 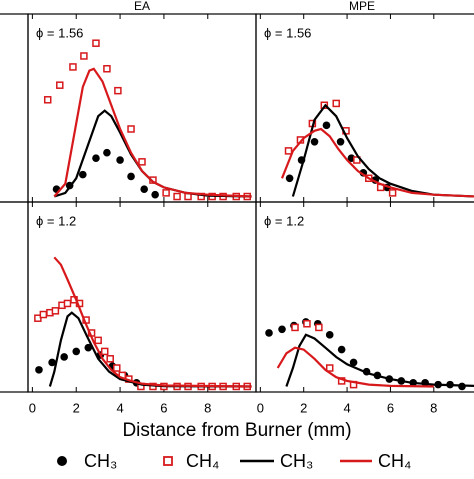 I want to click on panel-title: EA, so click(x=142, y=6).